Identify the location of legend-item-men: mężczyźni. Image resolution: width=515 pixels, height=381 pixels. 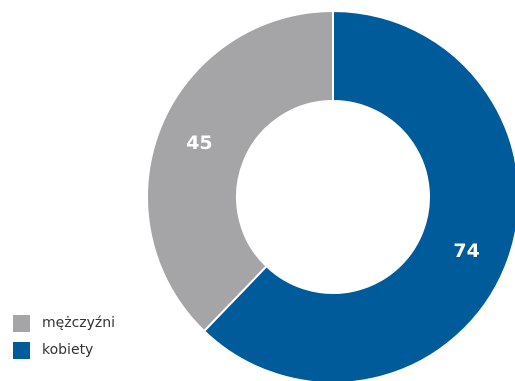
(64, 323).